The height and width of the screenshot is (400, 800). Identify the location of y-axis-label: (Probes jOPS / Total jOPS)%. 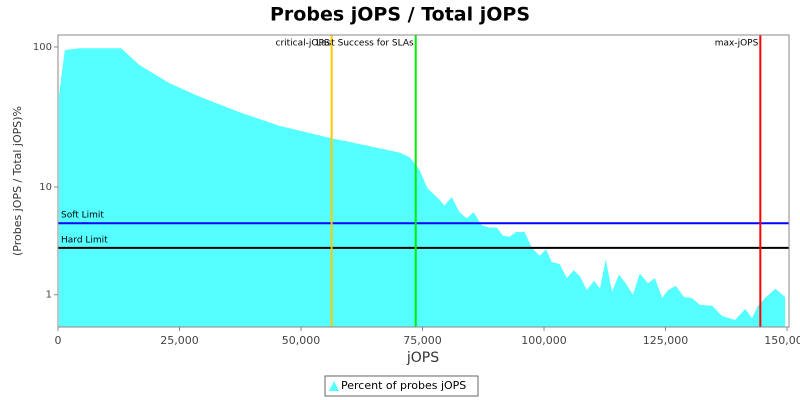
(17, 181).